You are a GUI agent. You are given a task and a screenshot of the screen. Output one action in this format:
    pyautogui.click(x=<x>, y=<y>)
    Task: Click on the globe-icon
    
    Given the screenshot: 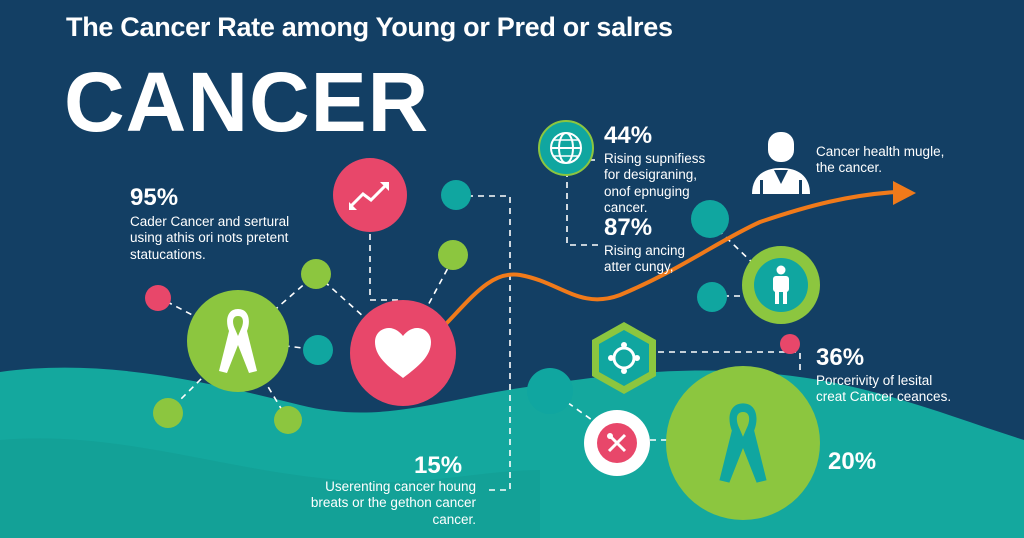 What is the action you would take?
    pyautogui.click(x=566, y=148)
    